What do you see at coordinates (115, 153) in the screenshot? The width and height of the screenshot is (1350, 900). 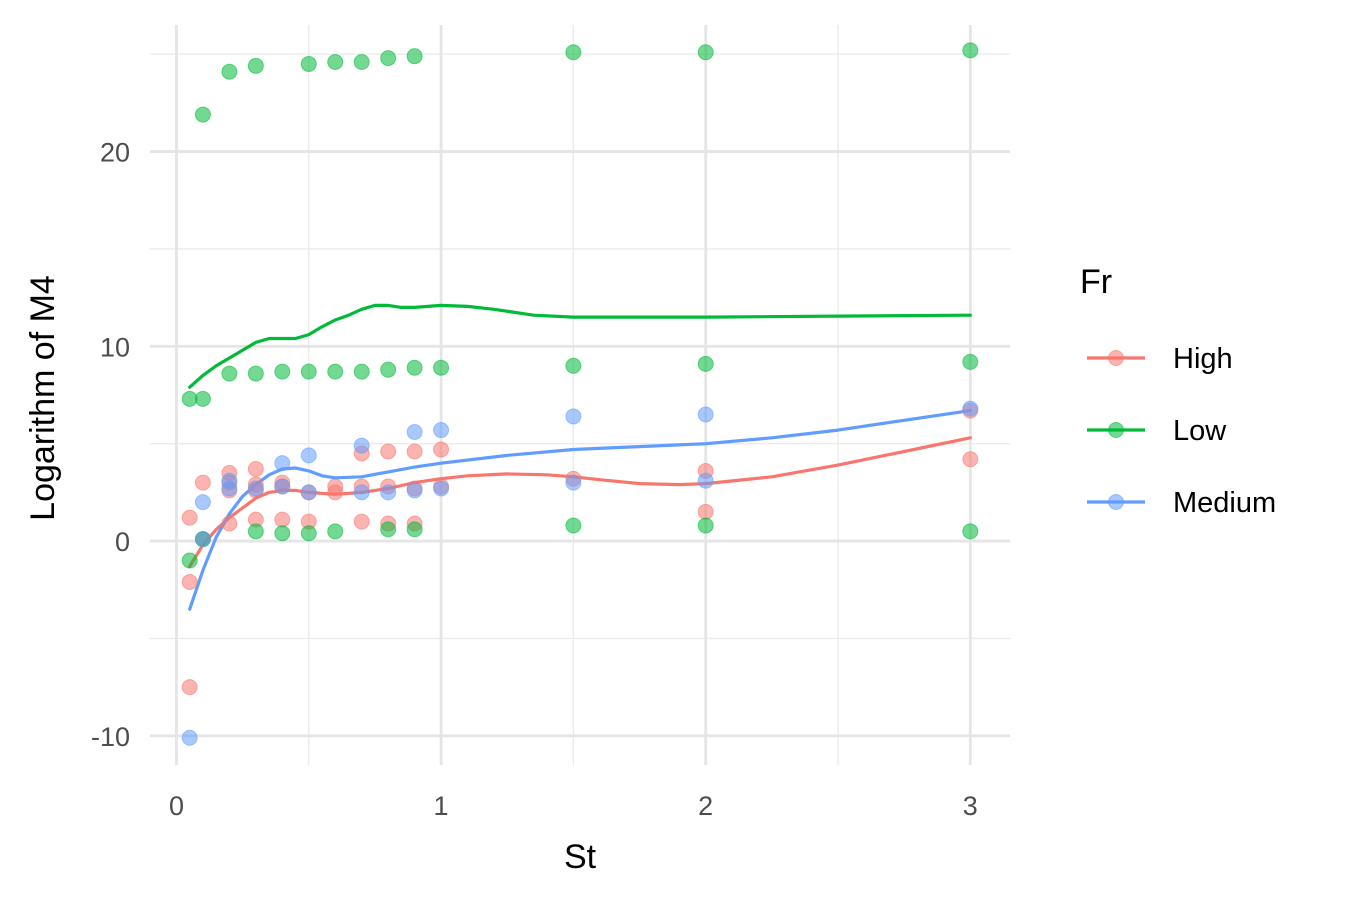 I see `y-tick-label: 20` at bounding box center [115, 153].